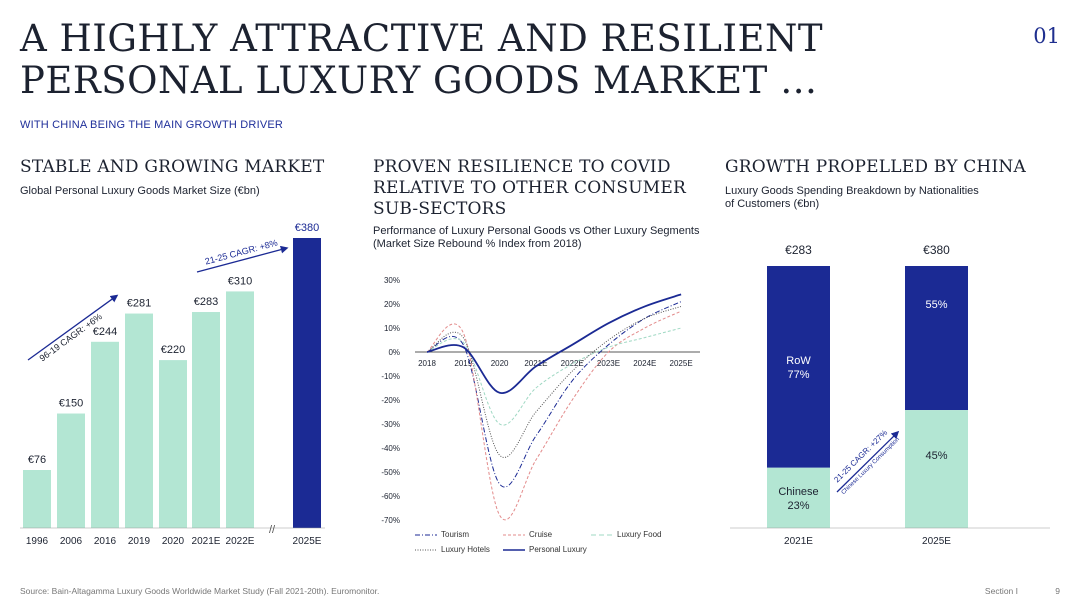 Image resolution: width=1080 pixels, height=606 pixels. Describe the element at coordinates (639, 534) in the screenshot. I see `legend-label-luxury-food: Luxury Food` at that location.